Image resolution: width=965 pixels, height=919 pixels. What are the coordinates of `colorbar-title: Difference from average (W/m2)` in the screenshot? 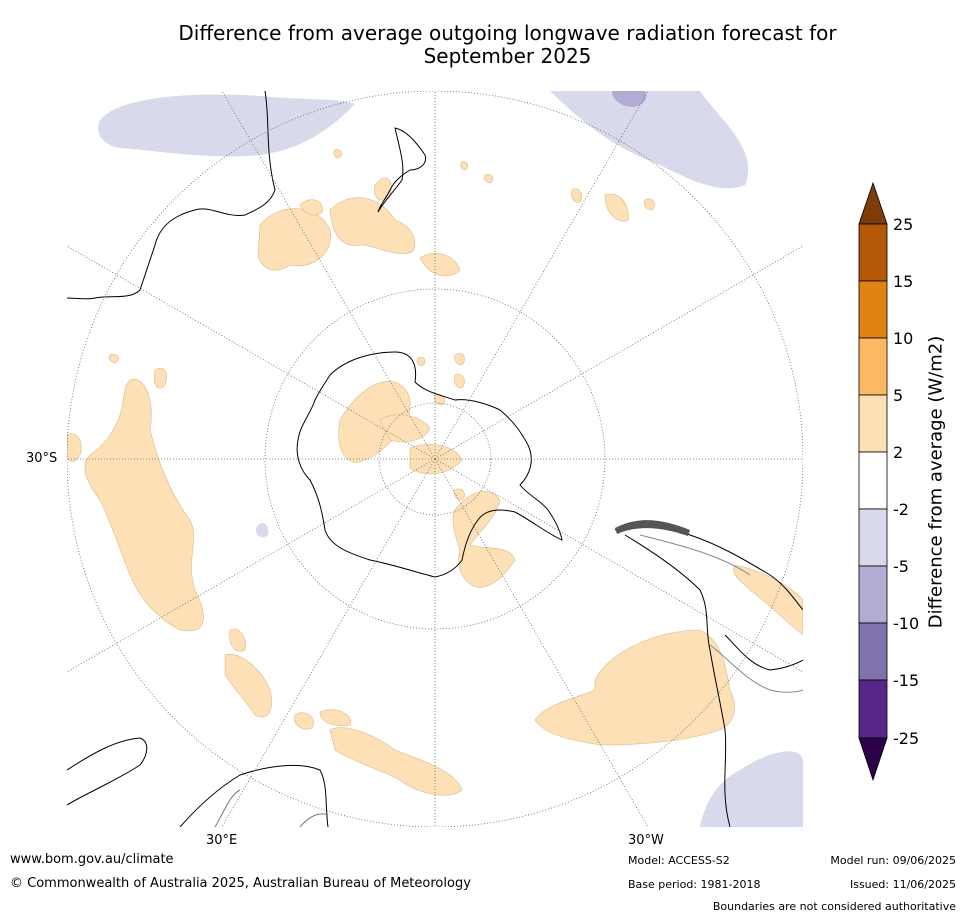 It's located at (936, 482).